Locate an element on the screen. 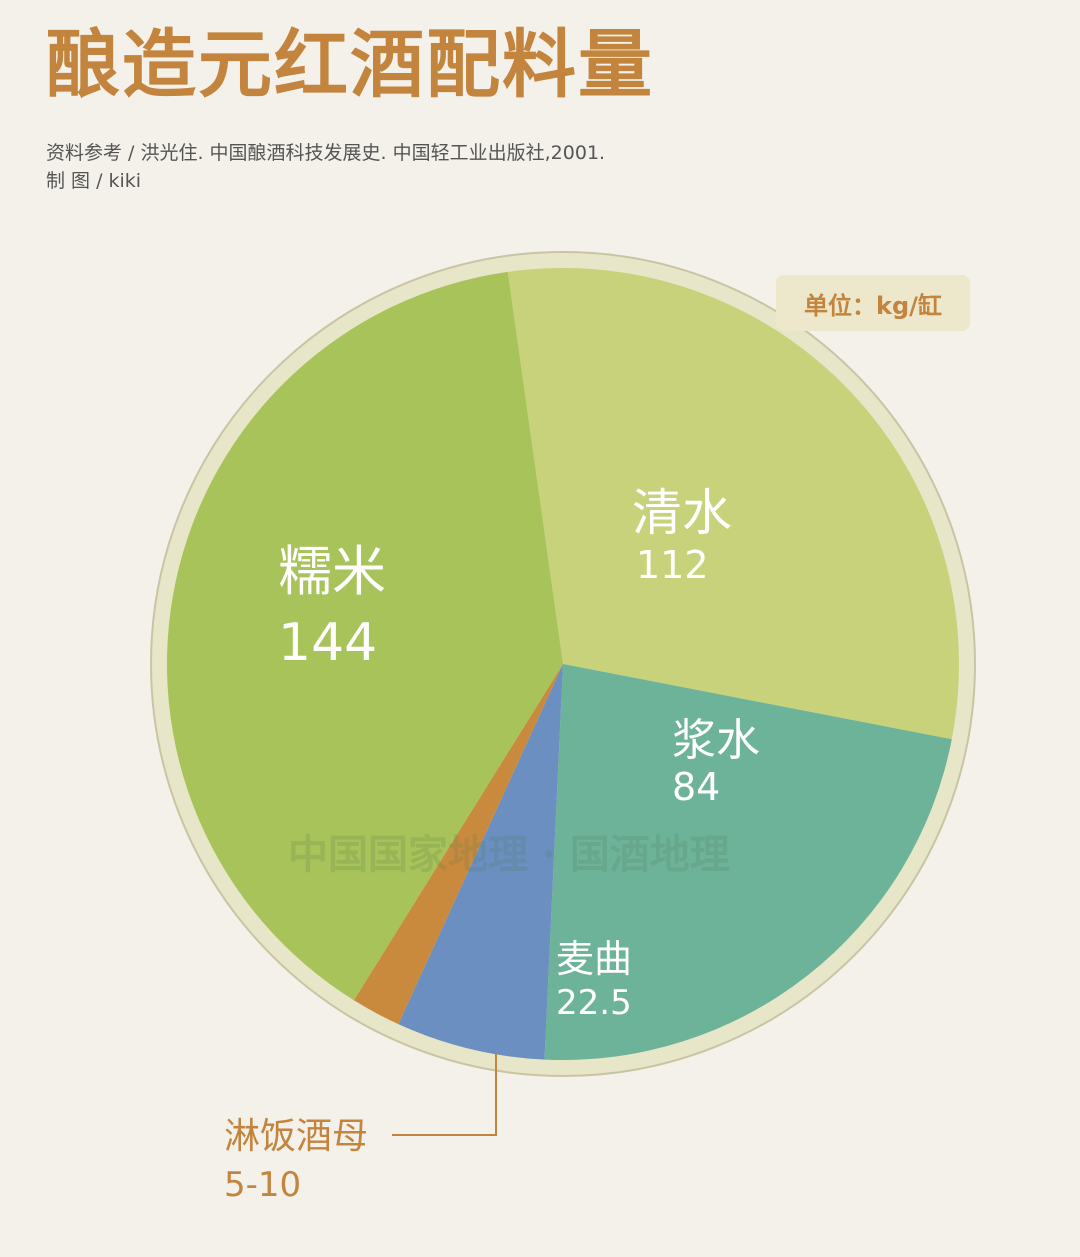  label-koji-value: 22.5 is located at coordinates (594, 1003).